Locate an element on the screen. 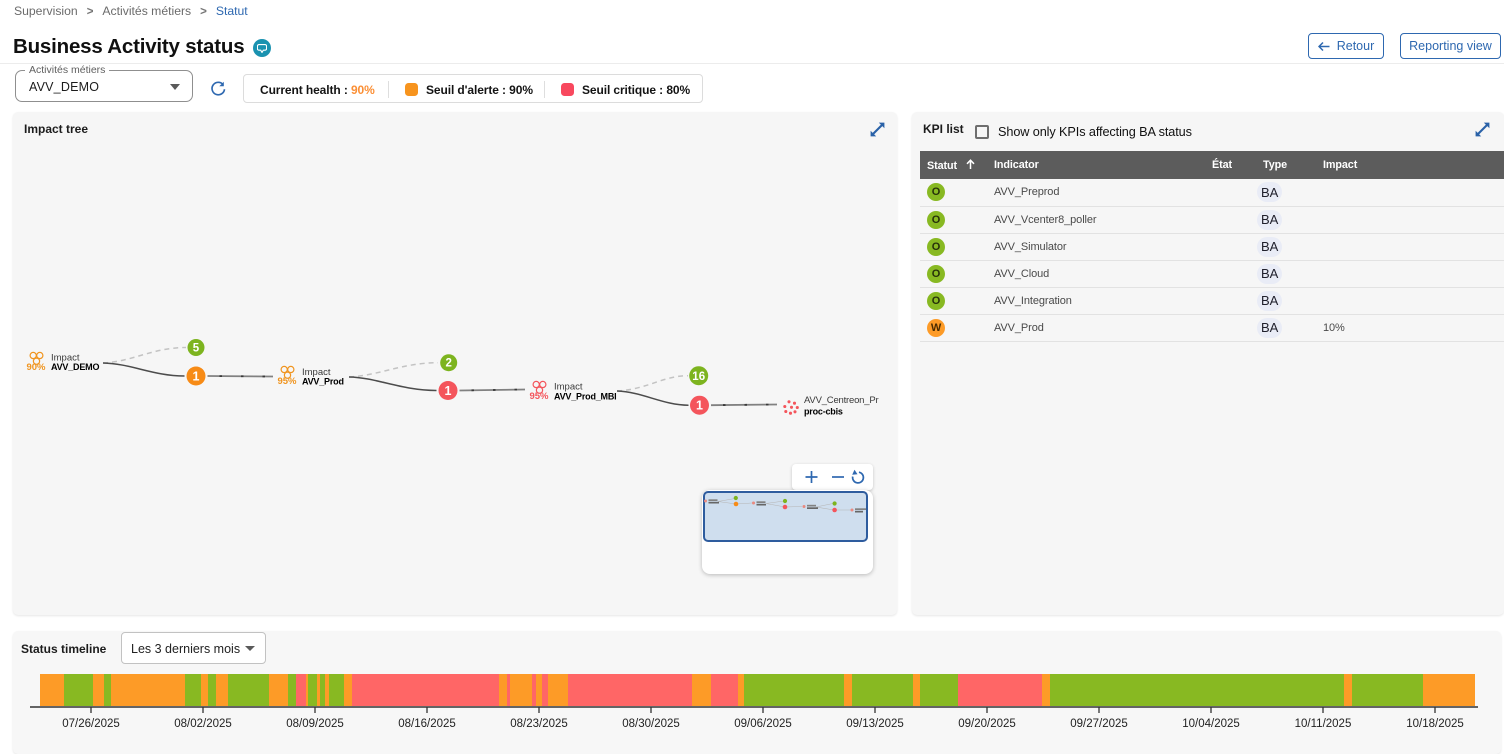 The width and height of the screenshot is (1504, 754). svg-text: 2 is located at coordinates (448, 364).